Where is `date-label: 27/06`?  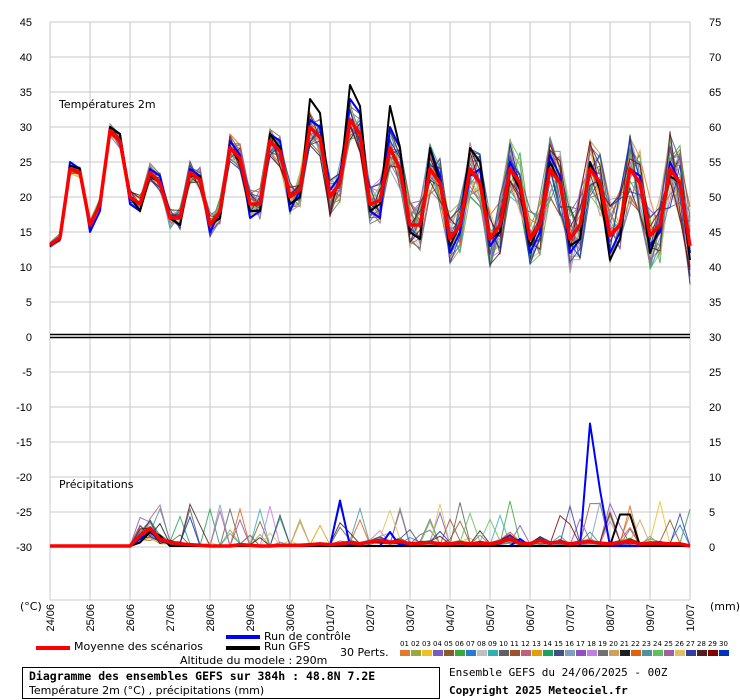
date-label: 27/06 is located at coordinates (171, 618).